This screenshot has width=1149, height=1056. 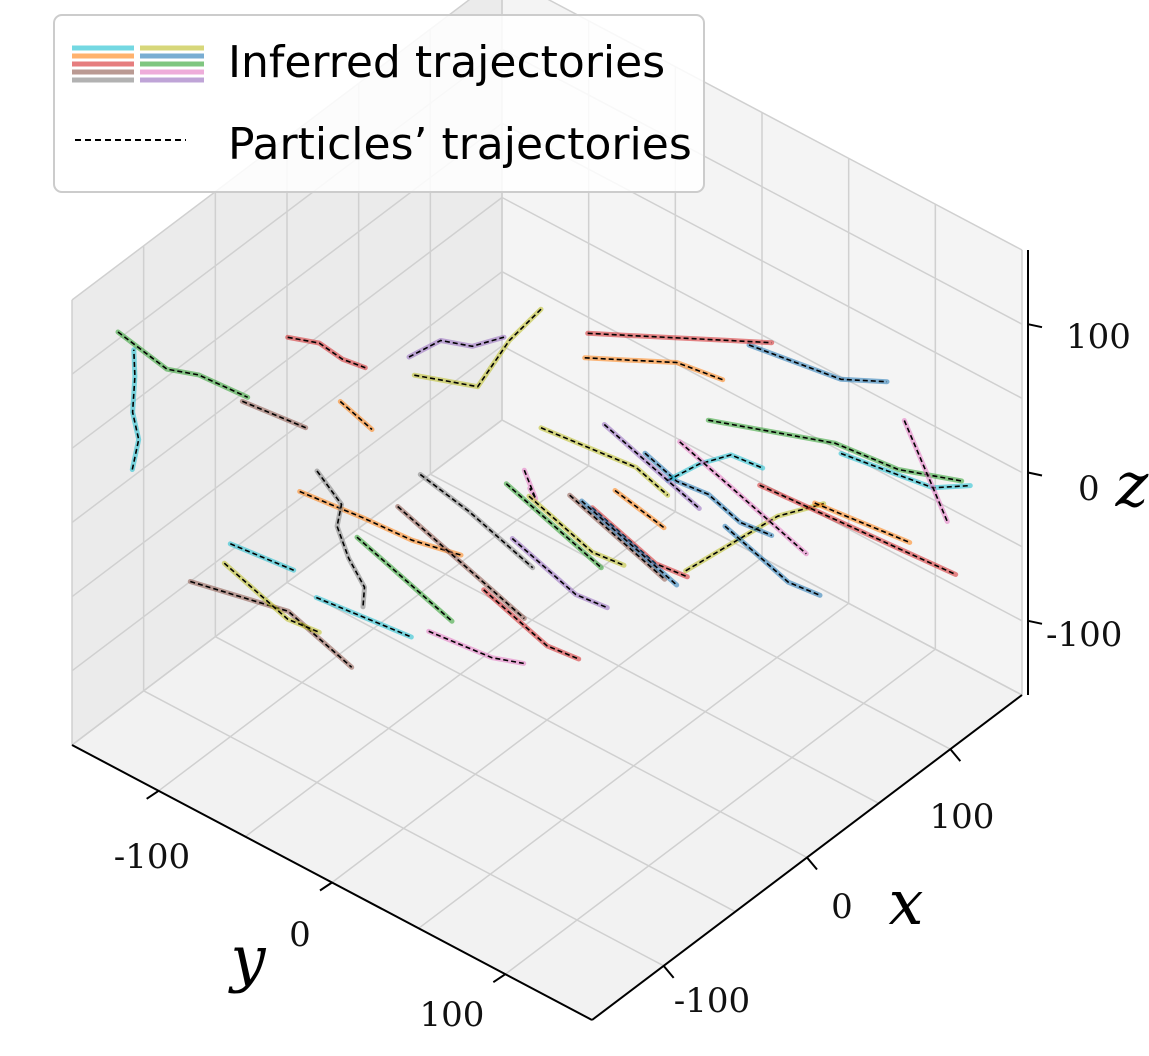 What do you see at coordinates (842, 907) in the screenshot?
I see `x-tick-label: 0` at bounding box center [842, 907].